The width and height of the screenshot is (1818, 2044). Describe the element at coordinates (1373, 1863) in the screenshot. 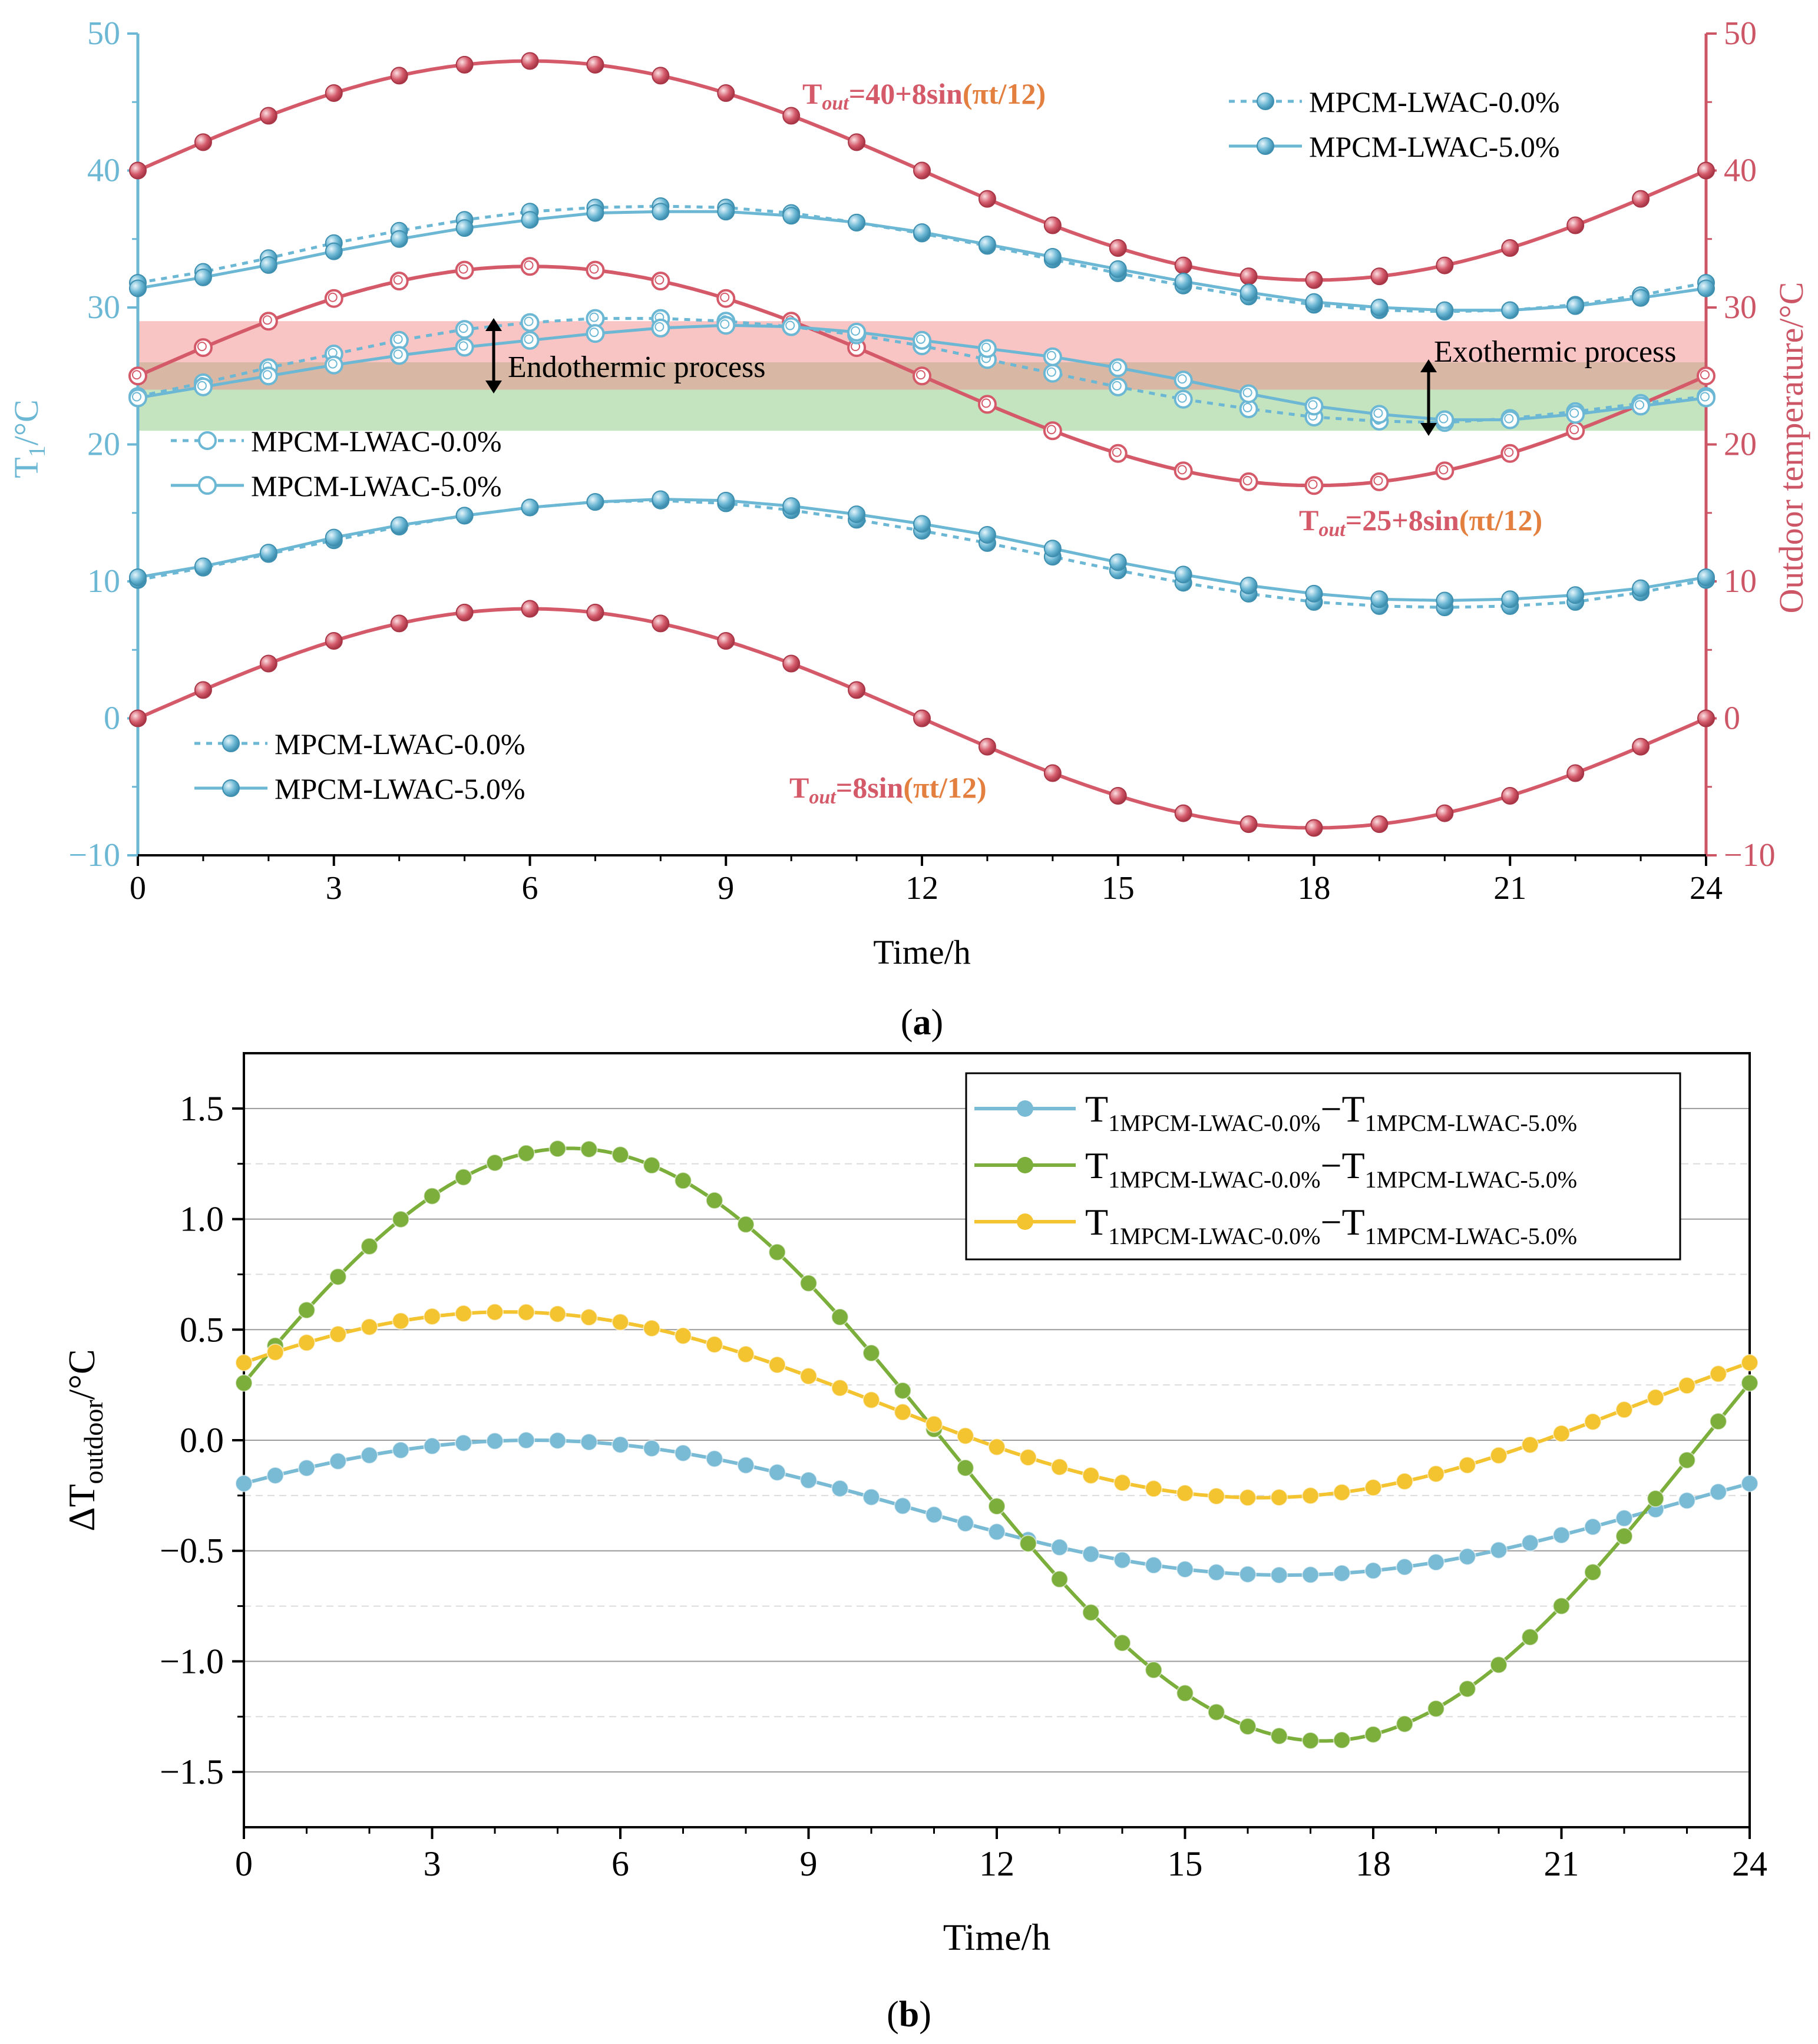

I see `b-x-tick-label: 18` at that location.